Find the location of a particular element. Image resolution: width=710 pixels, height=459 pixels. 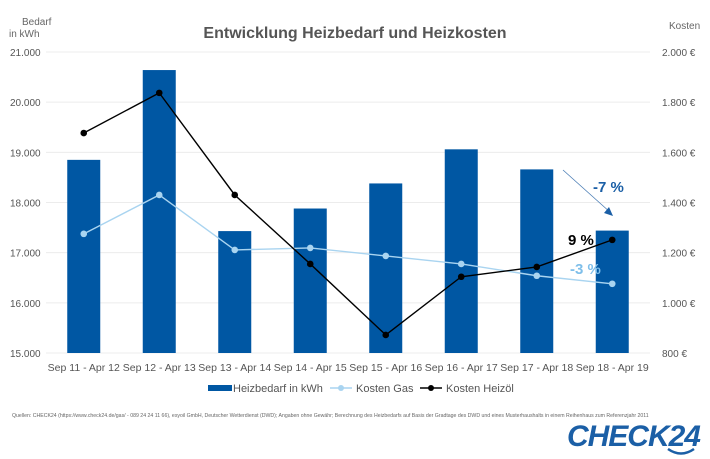

right-tick-label: 1.400 € is located at coordinates (679, 204).